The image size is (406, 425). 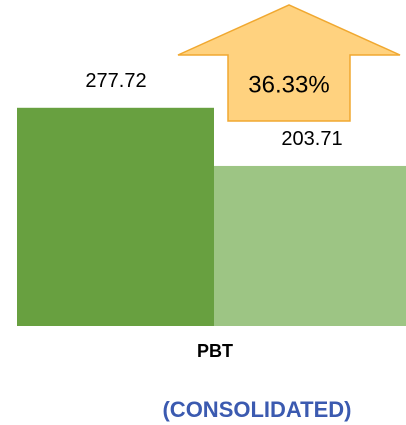 I want to click on category-label: PBT, so click(x=215, y=351).